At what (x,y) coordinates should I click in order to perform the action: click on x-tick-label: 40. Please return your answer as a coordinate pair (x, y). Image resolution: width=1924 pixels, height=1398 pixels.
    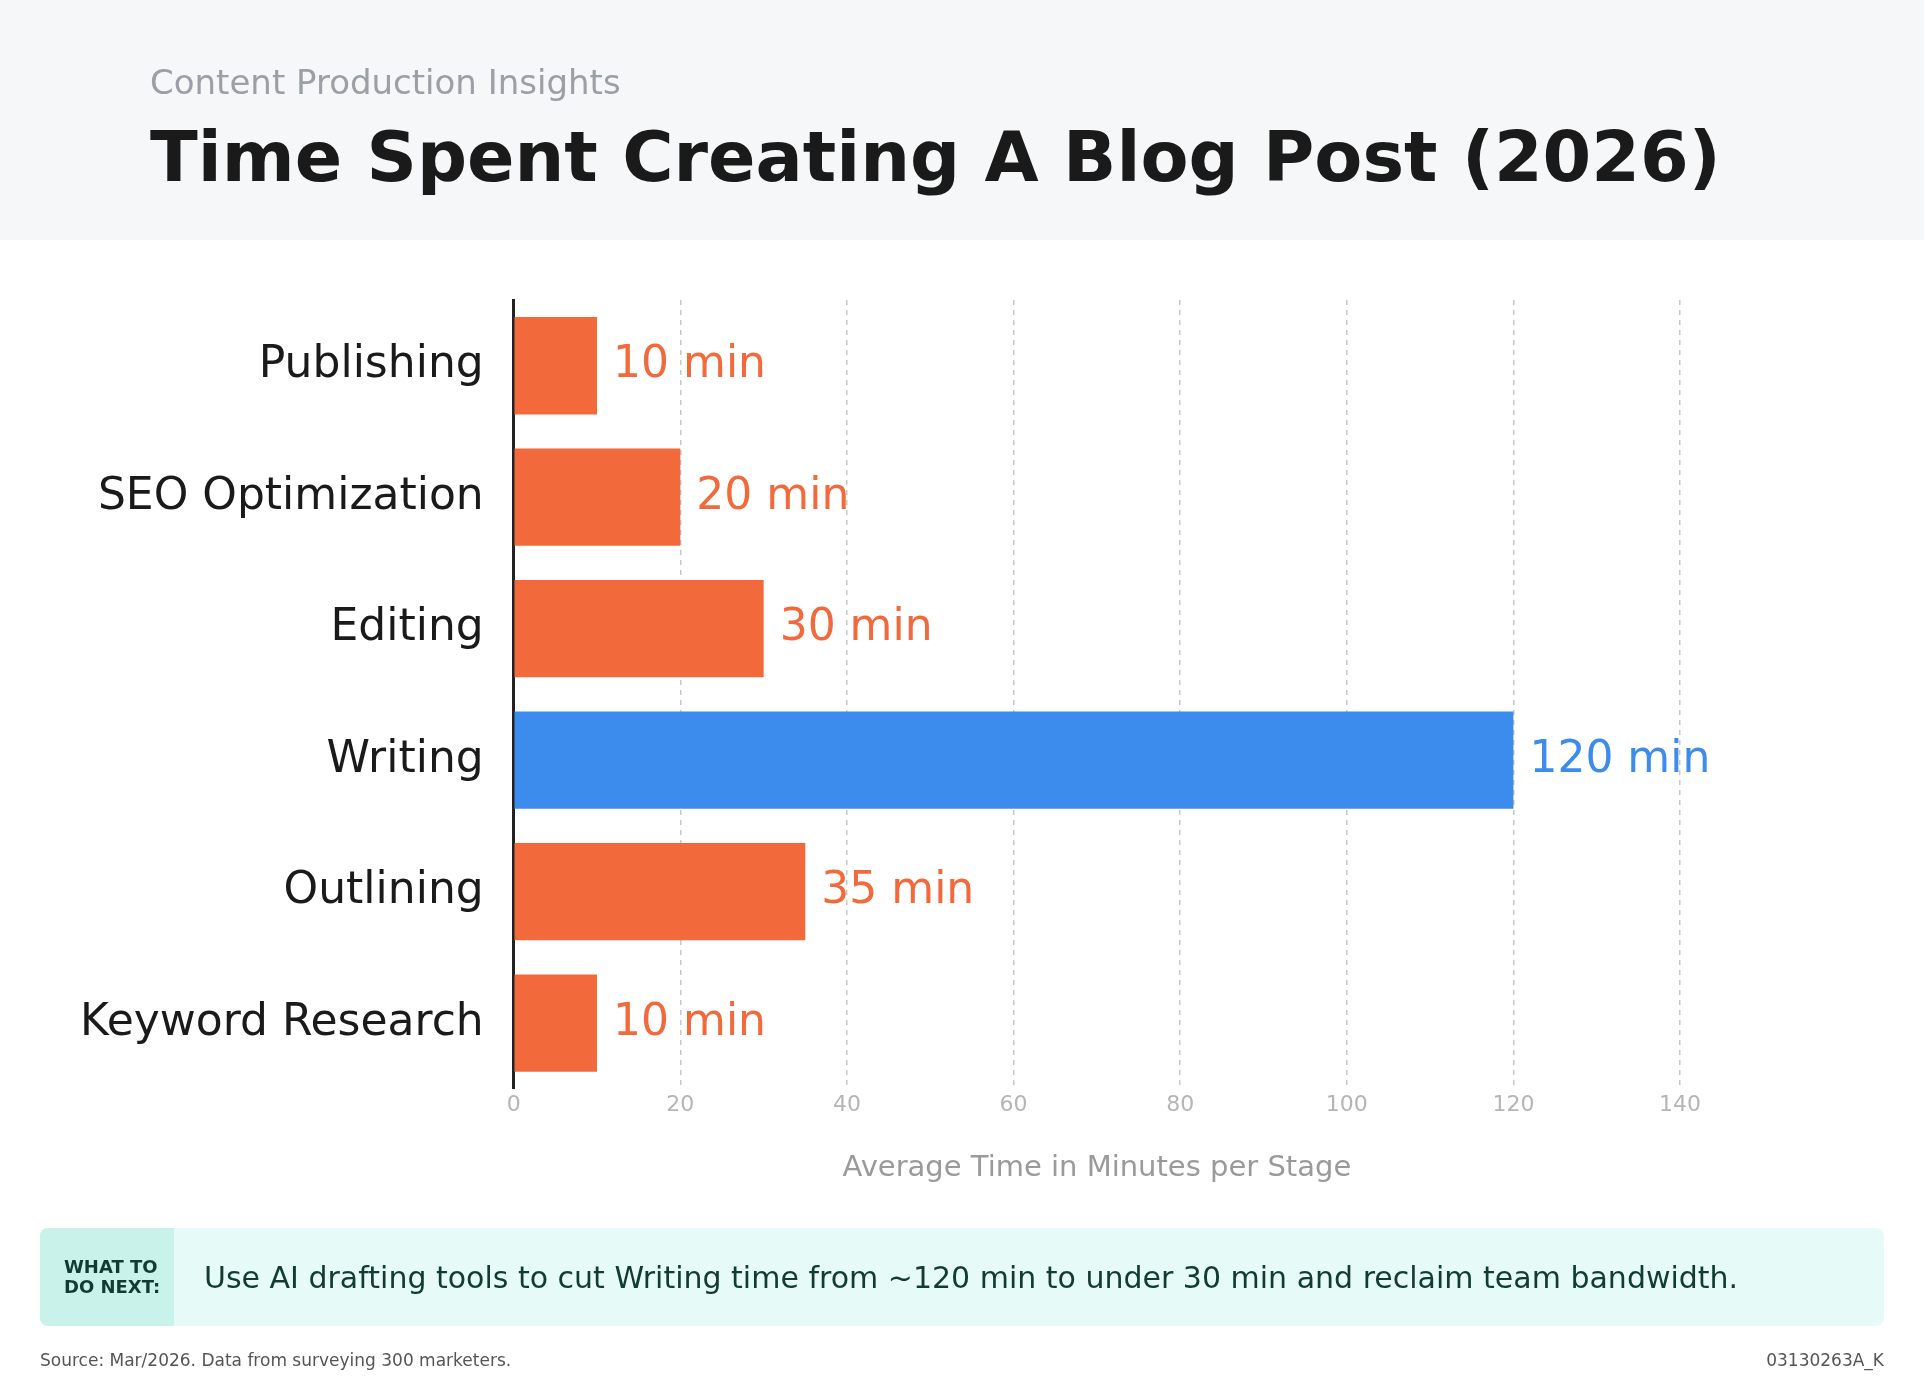
    Looking at the image, I should click on (846, 1103).